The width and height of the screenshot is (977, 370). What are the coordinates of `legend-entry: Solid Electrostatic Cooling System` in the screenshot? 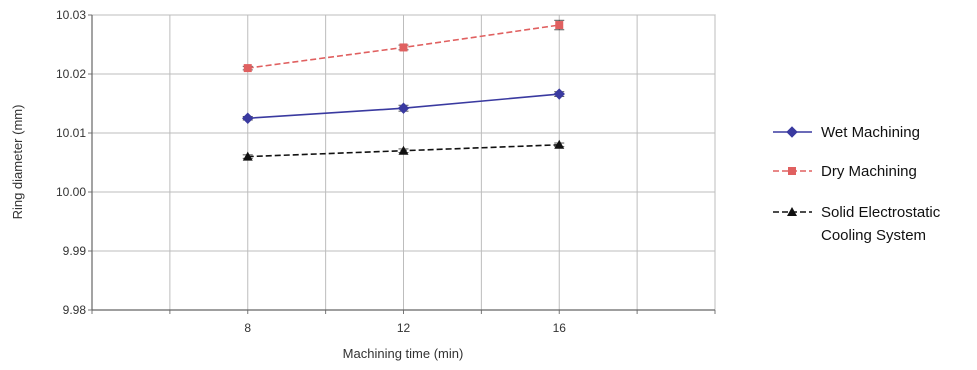 It's located at (857, 224).